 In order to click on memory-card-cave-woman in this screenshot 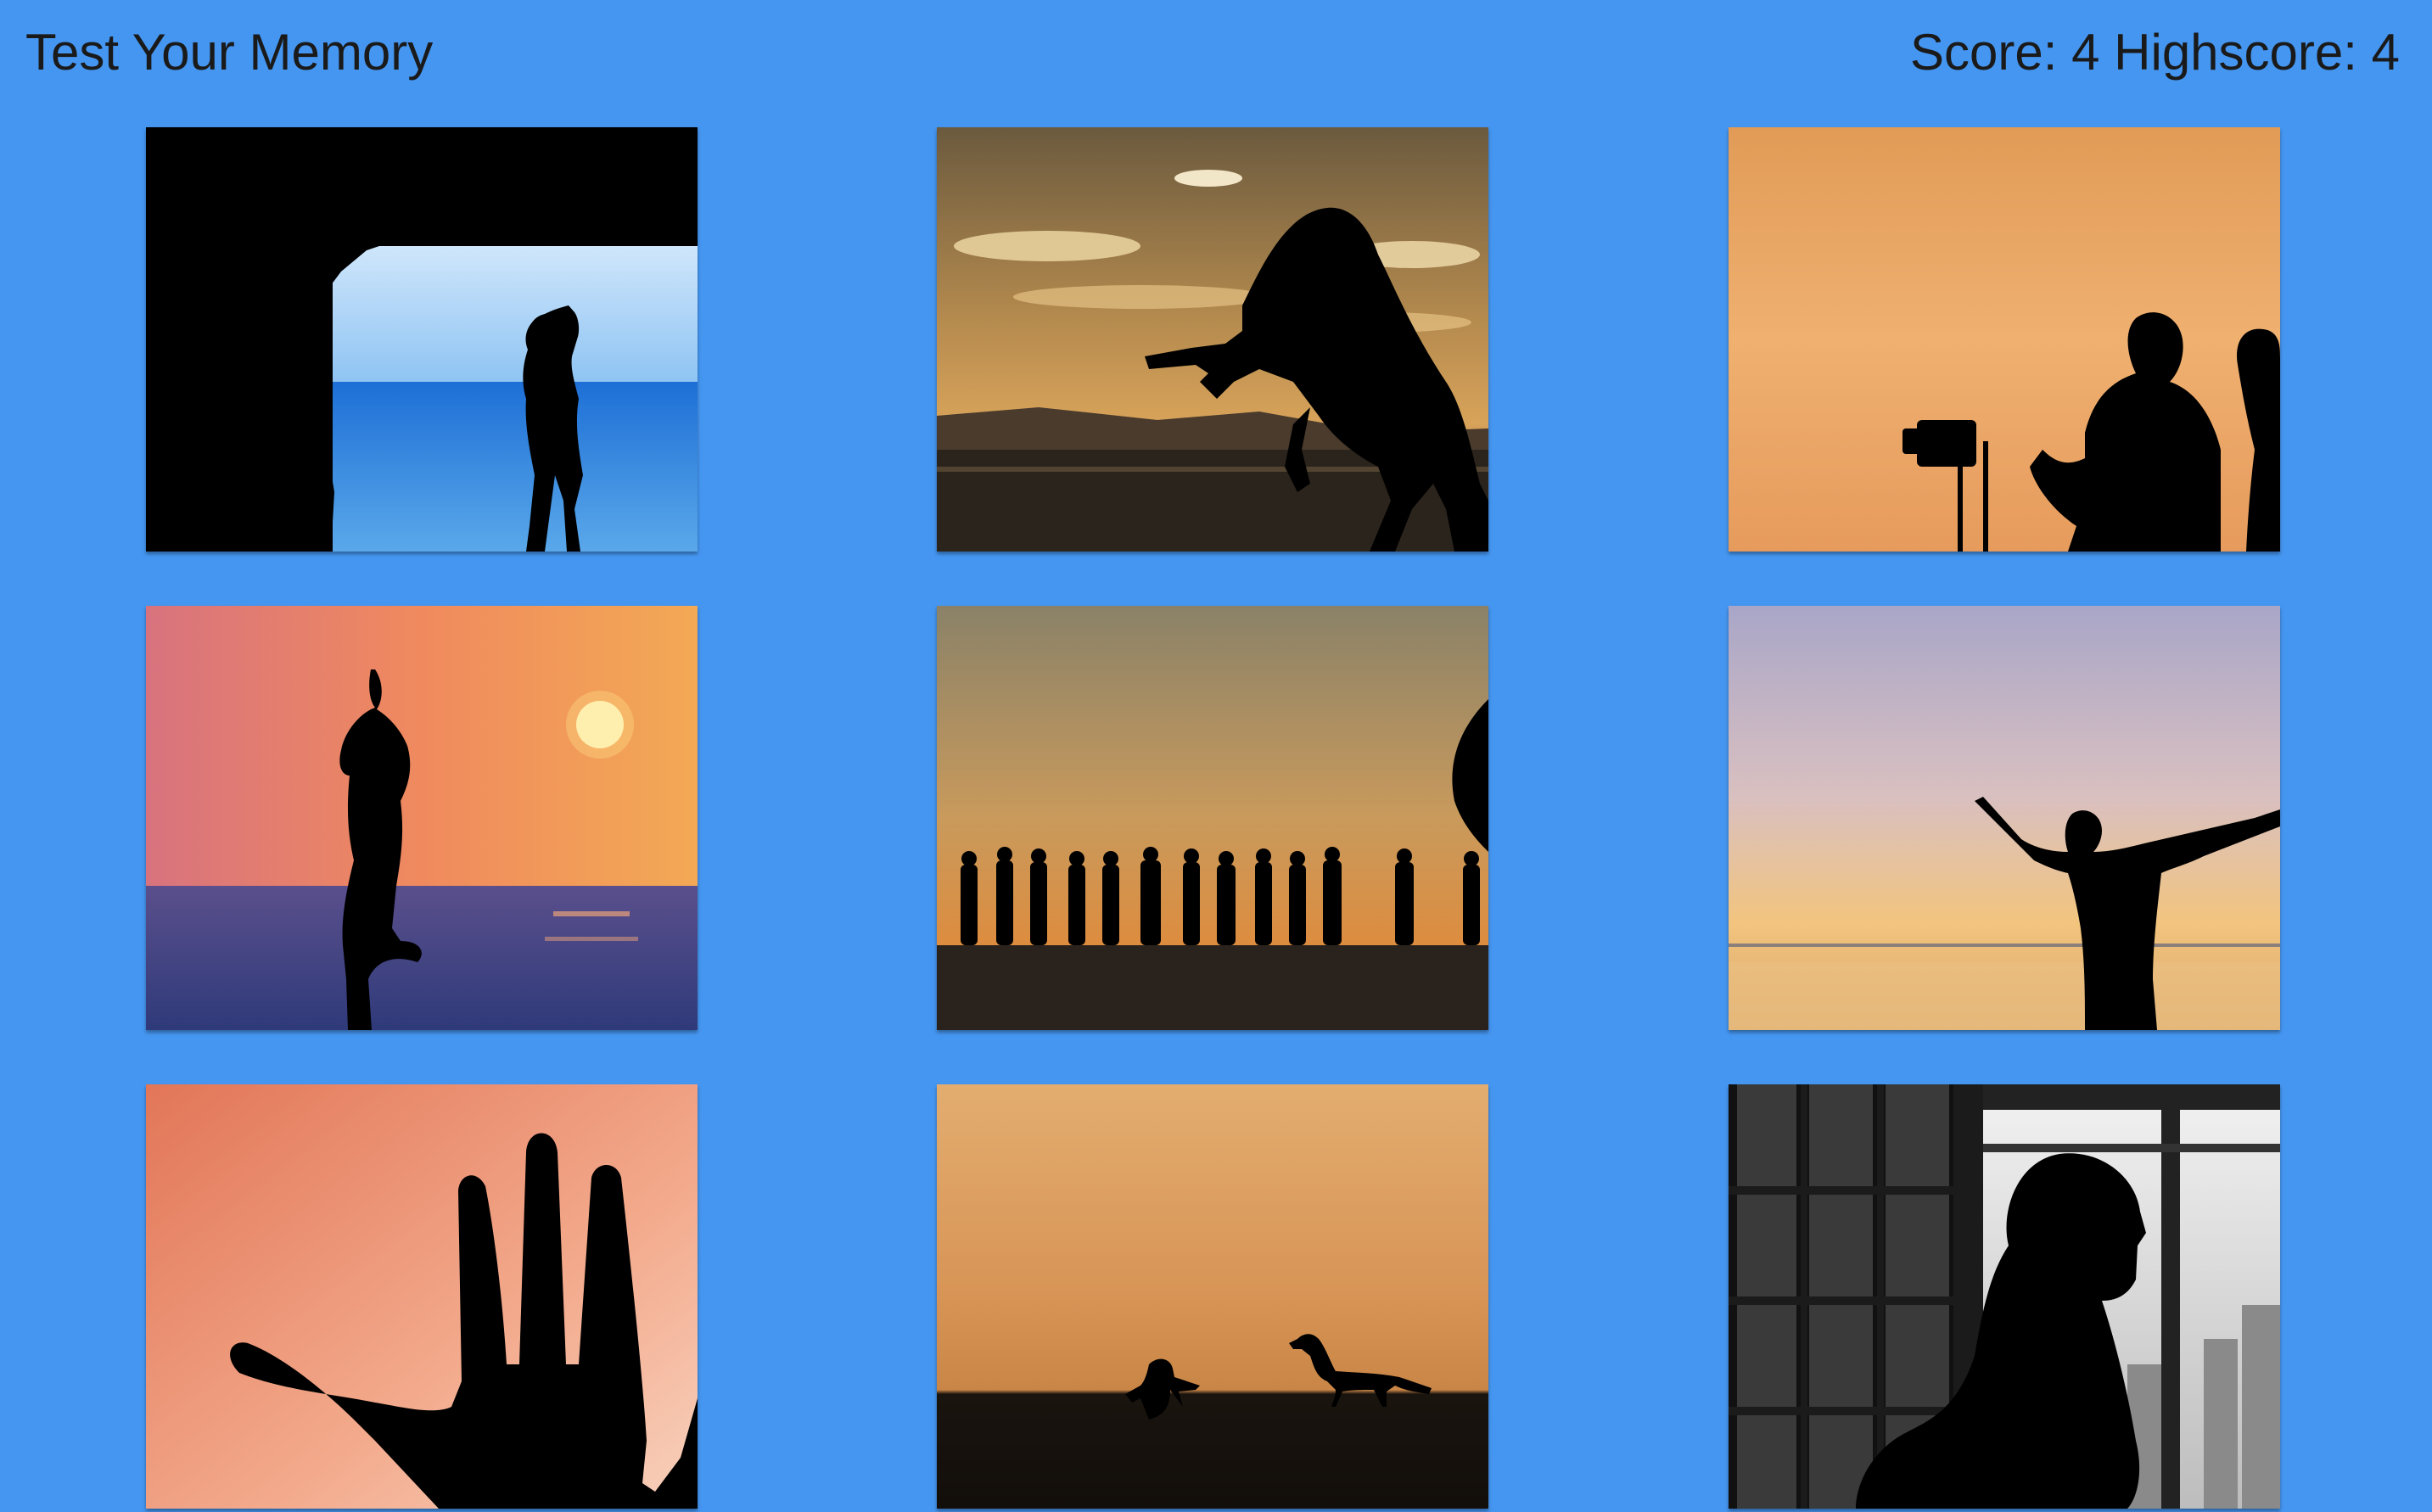, I will do `click(422, 339)`.